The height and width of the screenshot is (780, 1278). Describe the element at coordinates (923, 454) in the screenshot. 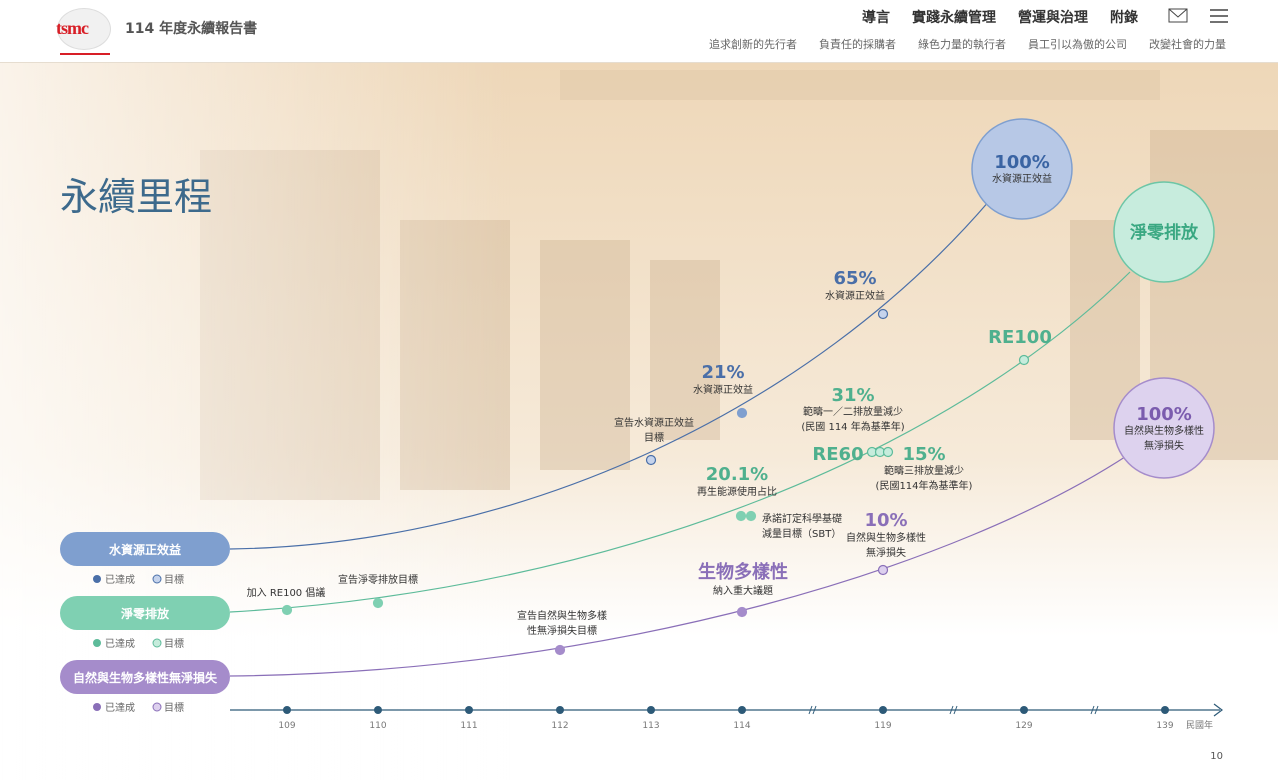

I see `milestone-value: 15%` at that location.